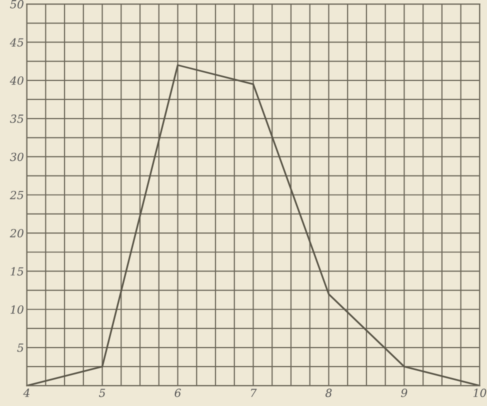  I want to click on x-tick-label: 9, so click(404, 393).